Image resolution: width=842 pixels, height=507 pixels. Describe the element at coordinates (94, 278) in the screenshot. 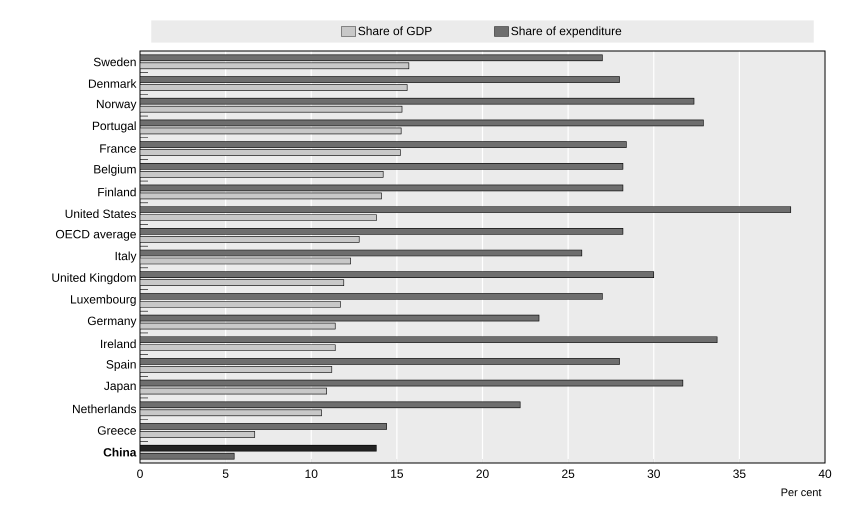

I see `y-tick-label: United Kingdom` at that location.